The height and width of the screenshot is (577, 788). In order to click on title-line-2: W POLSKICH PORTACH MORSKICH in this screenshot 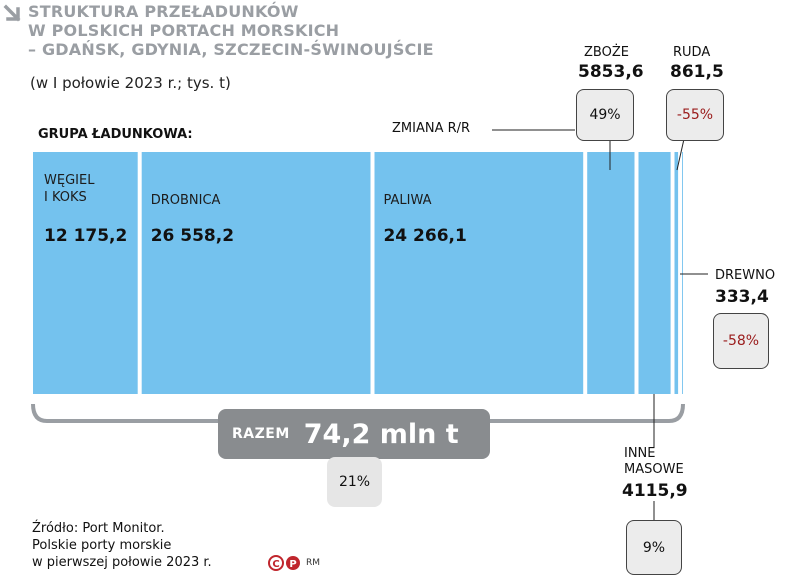, I will do `click(184, 30)`.